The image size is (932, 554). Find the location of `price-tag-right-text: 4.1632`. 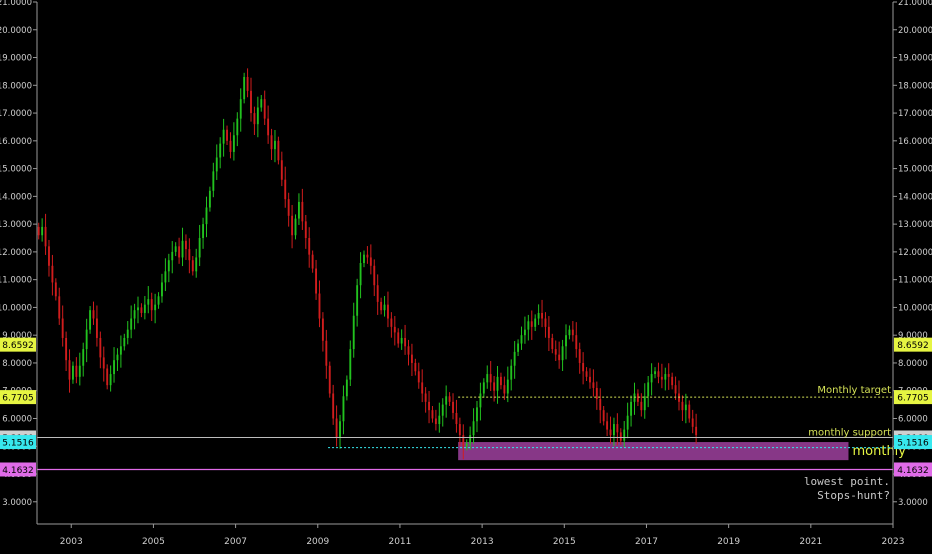

price-tag-right-text: 4.1632 is located at coordinates (913, 471).